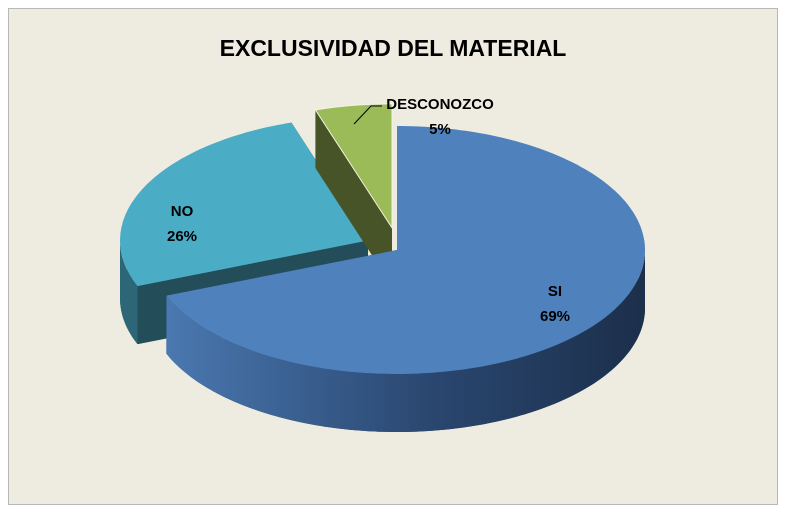 This screenshot has width=786, height=515. I want to click on data-label-value: 26%, so click(182, 236).